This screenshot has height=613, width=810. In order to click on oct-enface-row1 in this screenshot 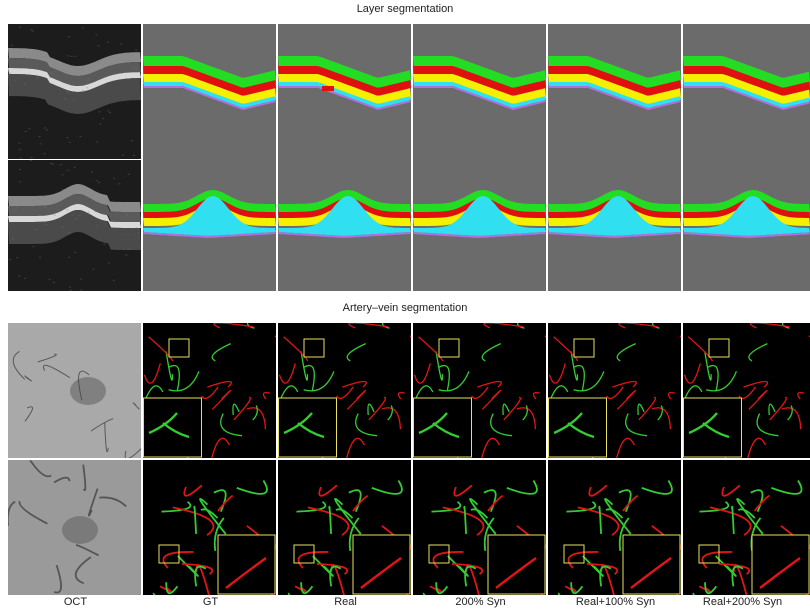, I will do `click(74, 390)`.